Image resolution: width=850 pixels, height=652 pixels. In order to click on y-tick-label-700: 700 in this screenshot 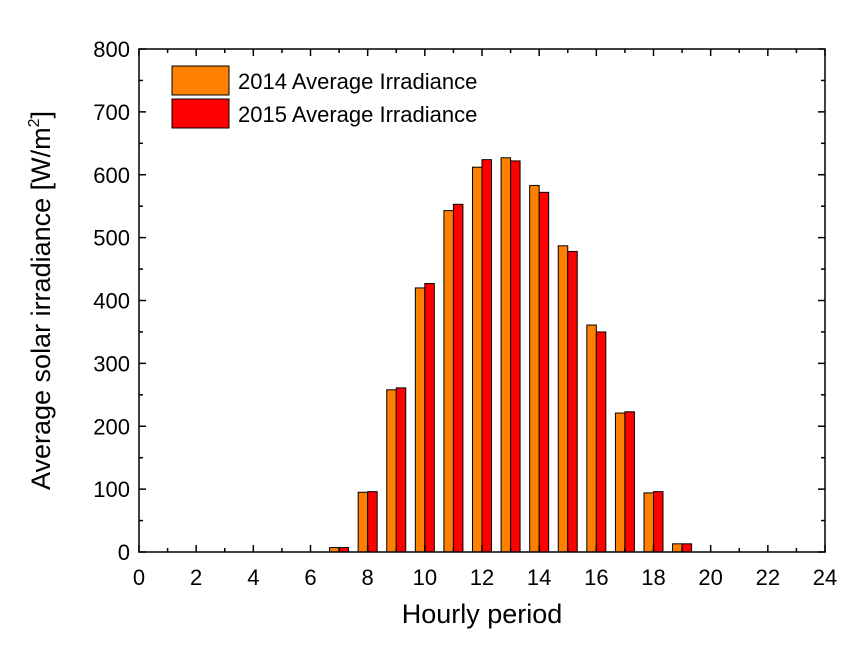, I will do `click(111, 112)`.